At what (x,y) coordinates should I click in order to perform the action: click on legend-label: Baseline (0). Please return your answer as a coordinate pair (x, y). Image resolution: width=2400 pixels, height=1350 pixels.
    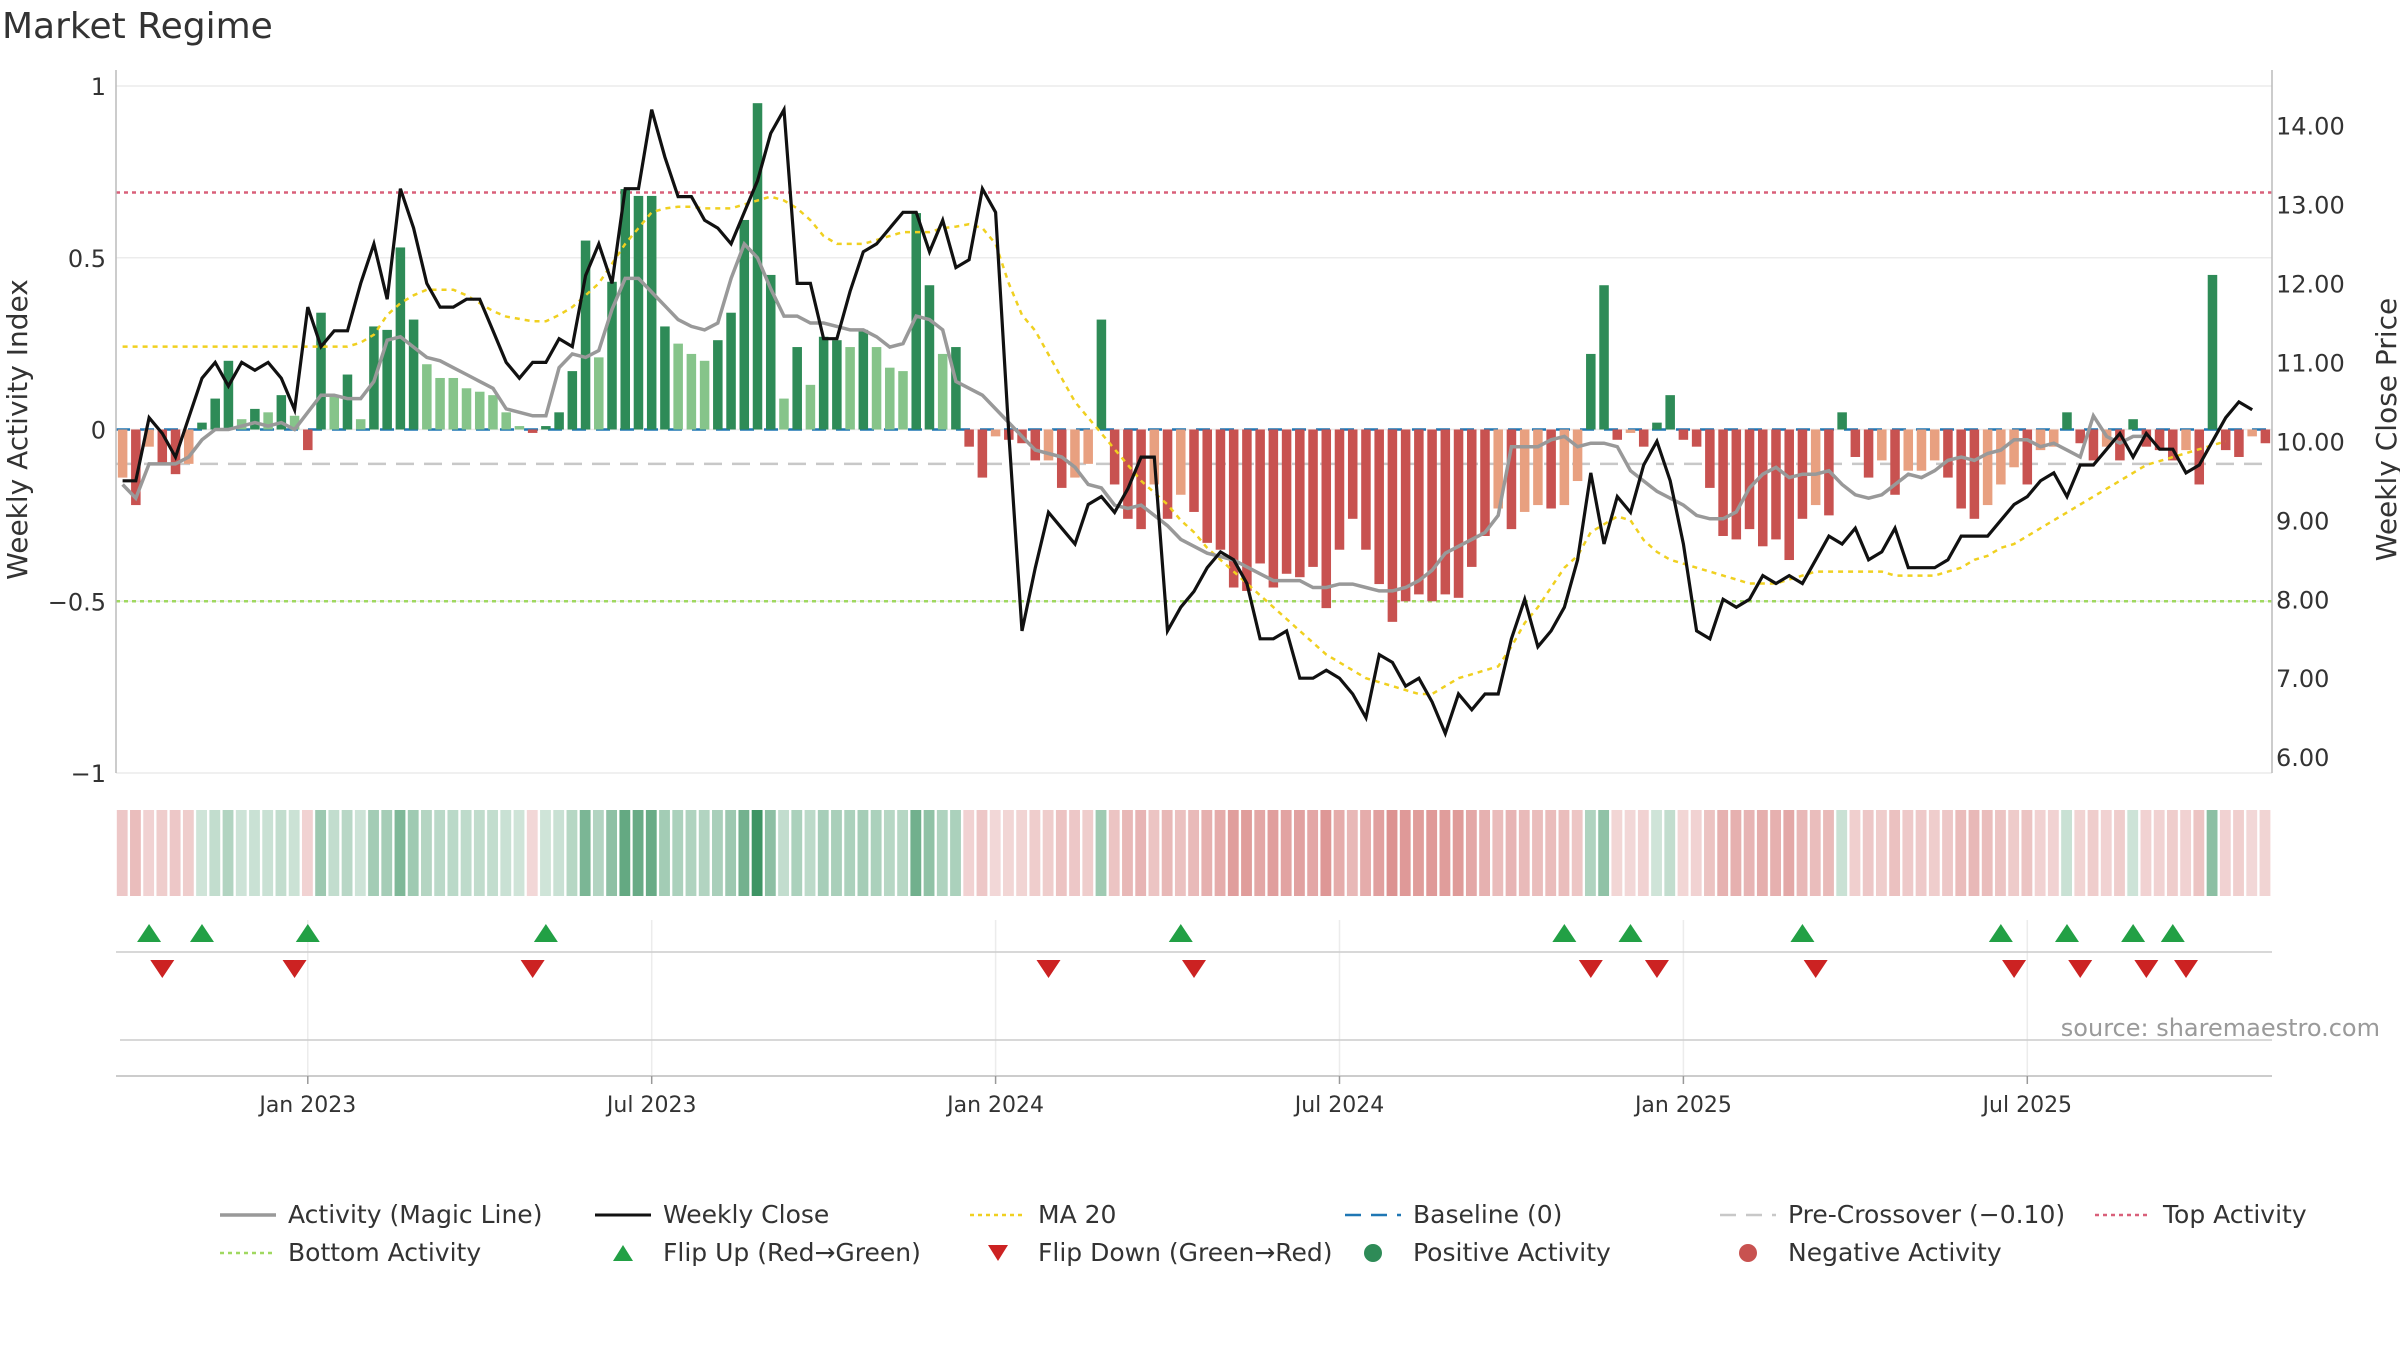
    Looking at the image, I should click on (1488, 1214).